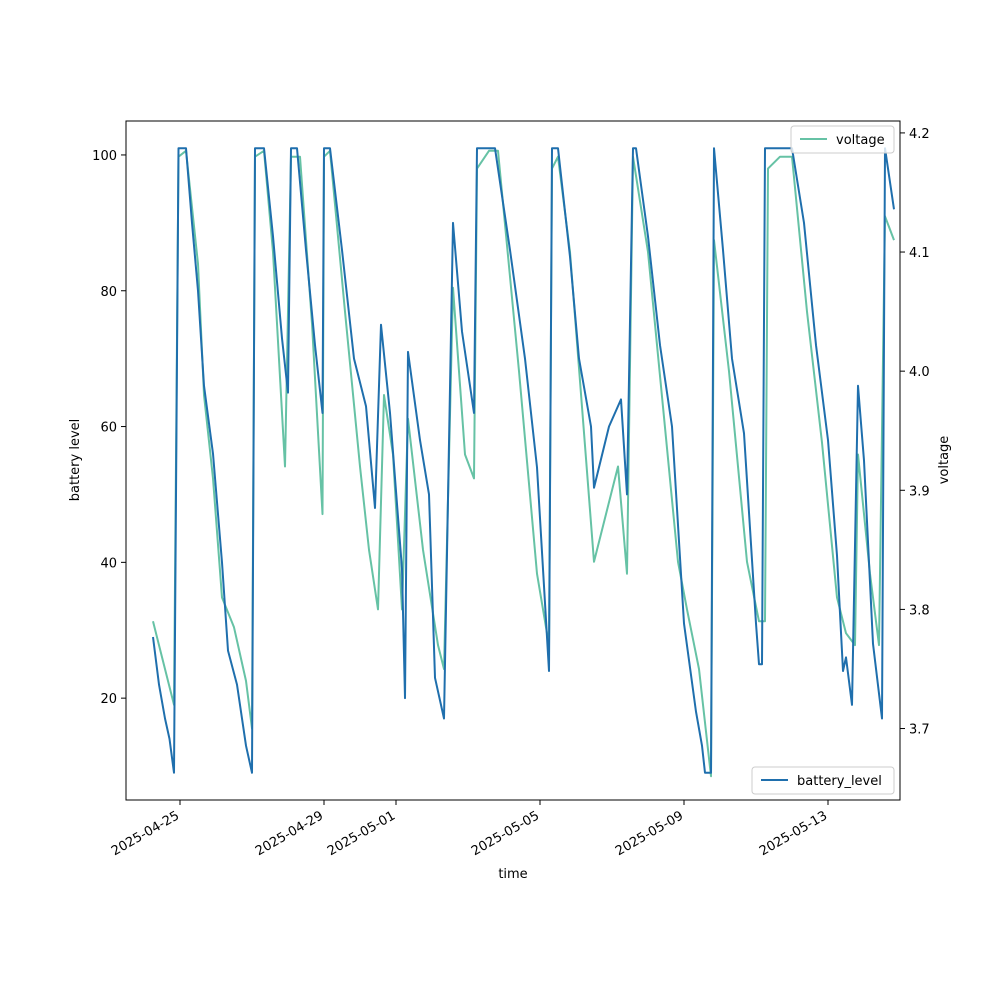  Describe the element at coordinates (361, 833) in the screenshot. I see `x-tick-label: 2025-05-01` at that location.